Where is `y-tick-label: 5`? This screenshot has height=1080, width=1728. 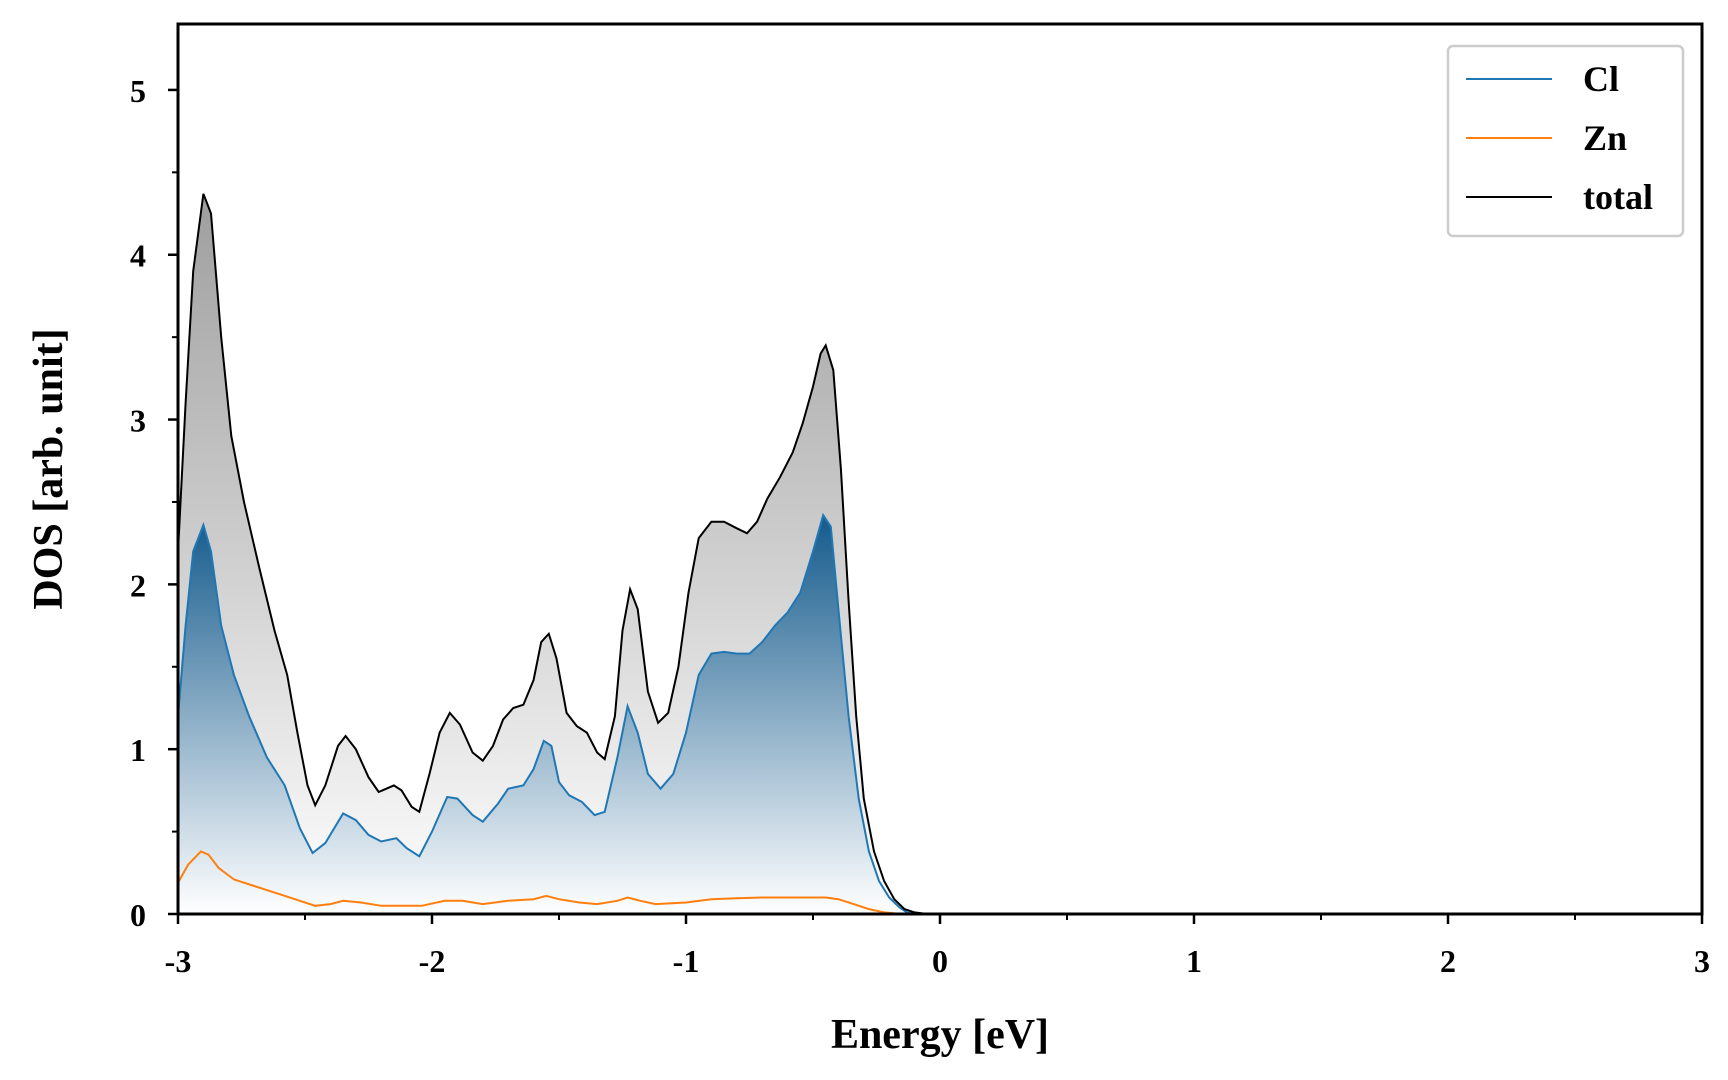 y-tick-label: 5 is located at coordinates (138, 91).